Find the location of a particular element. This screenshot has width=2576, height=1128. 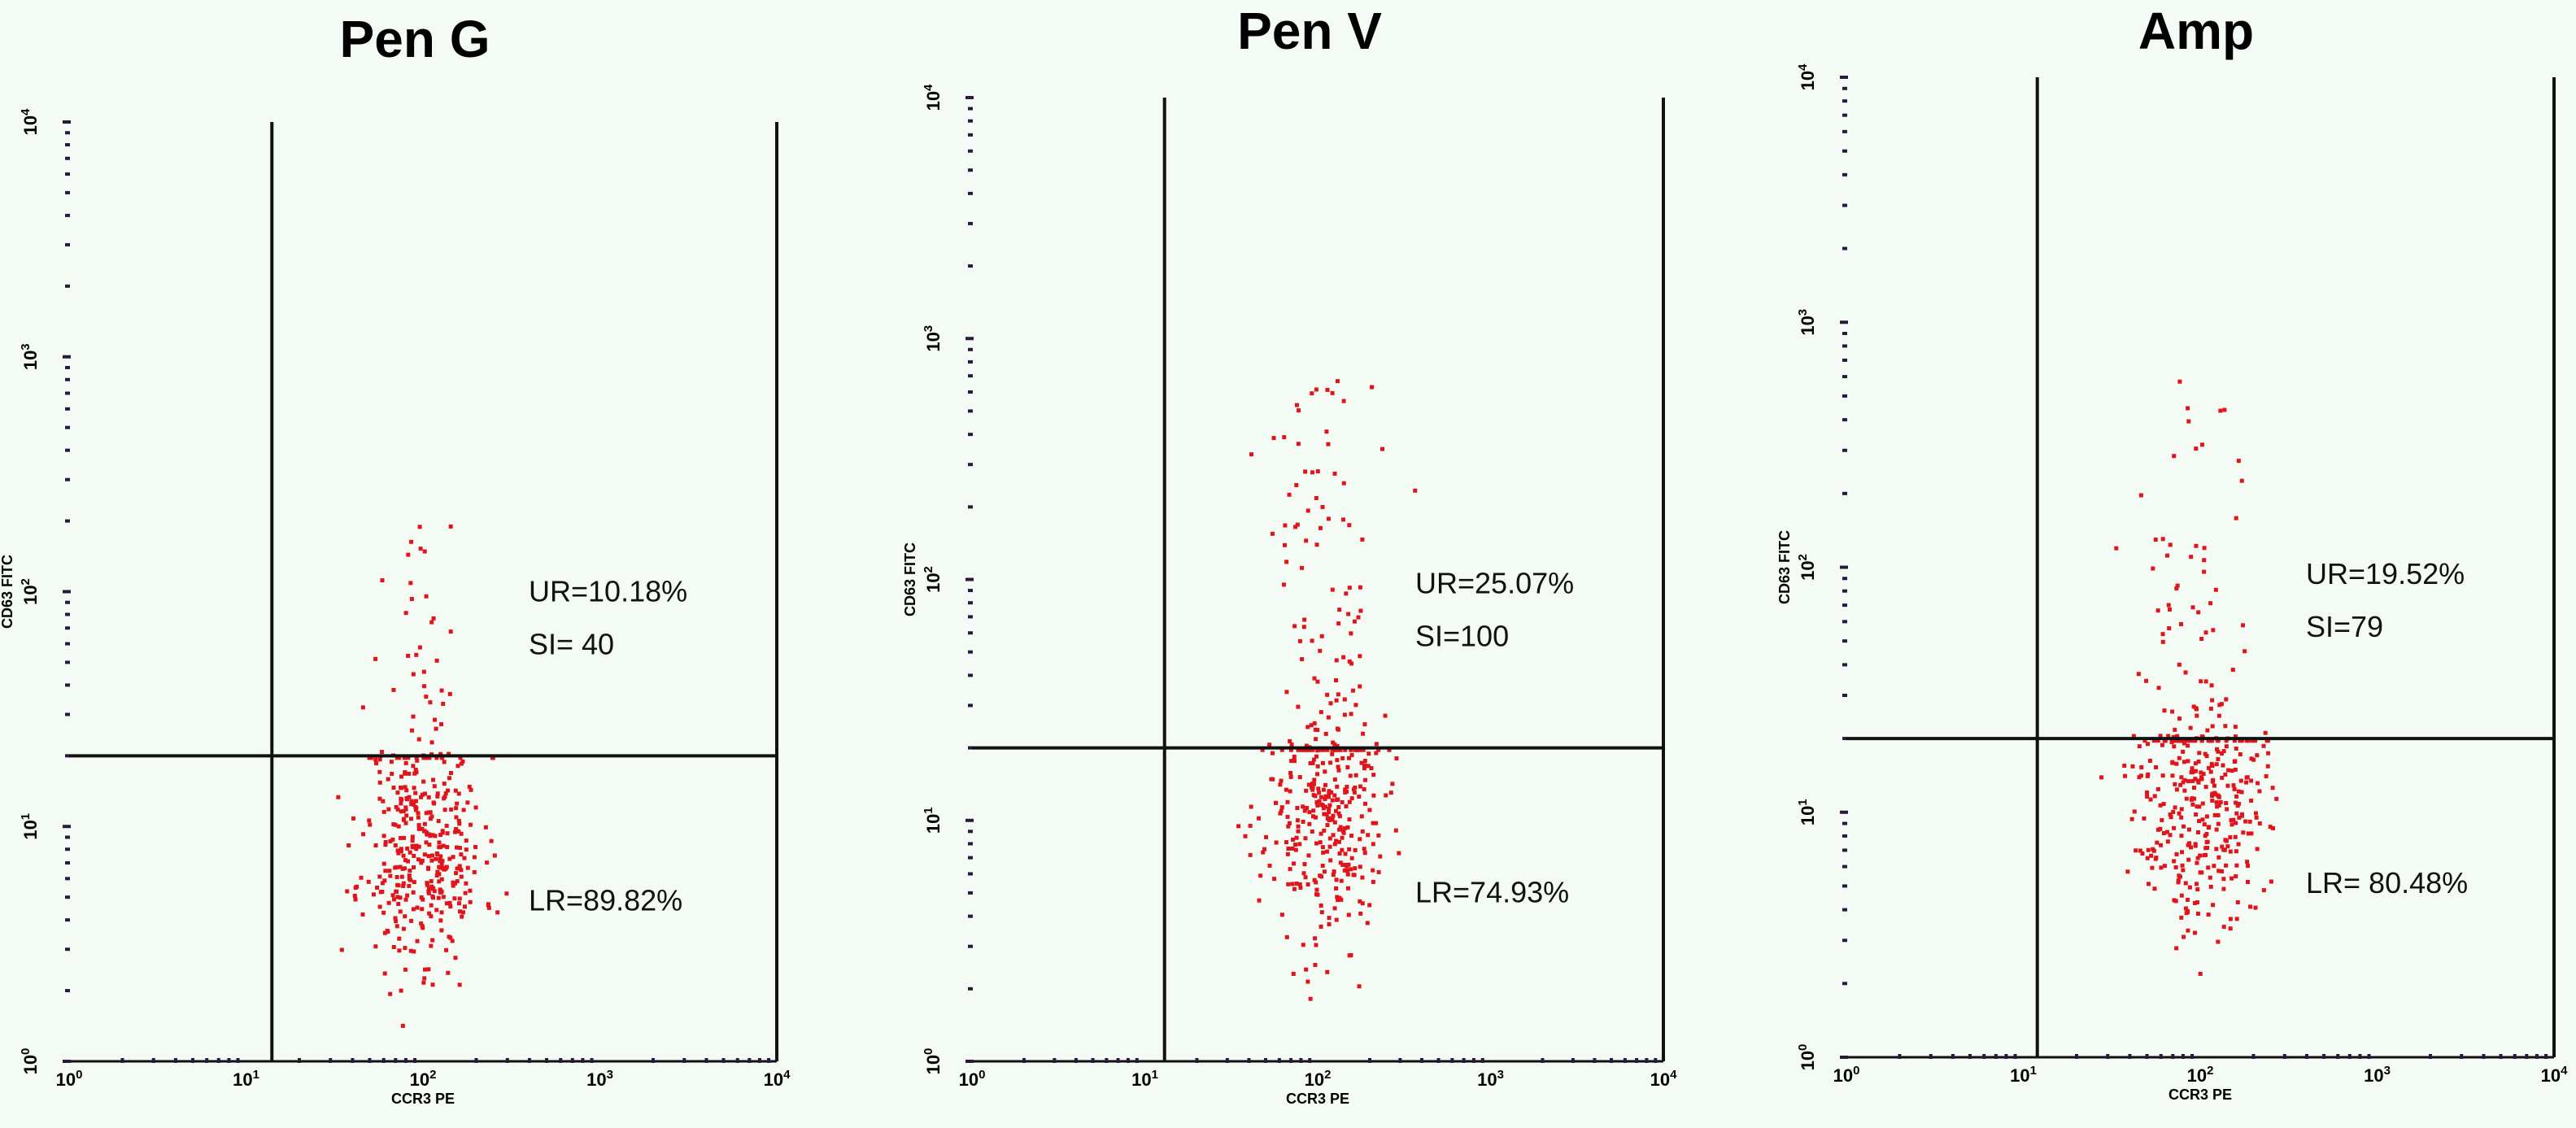

x-tick-label: 101 is located at coordinates (1144, 1079).